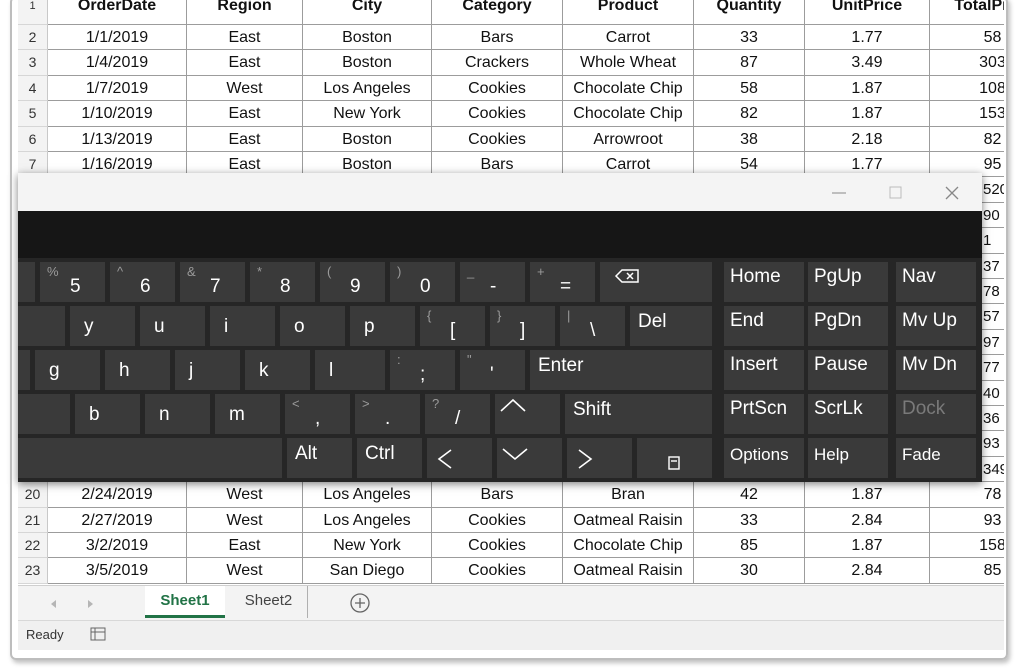 The width and height of the screenshot is (1024, 670). Describe the element at coordinates (671, 326) in the screenshot. I see `key: Del` at that location.